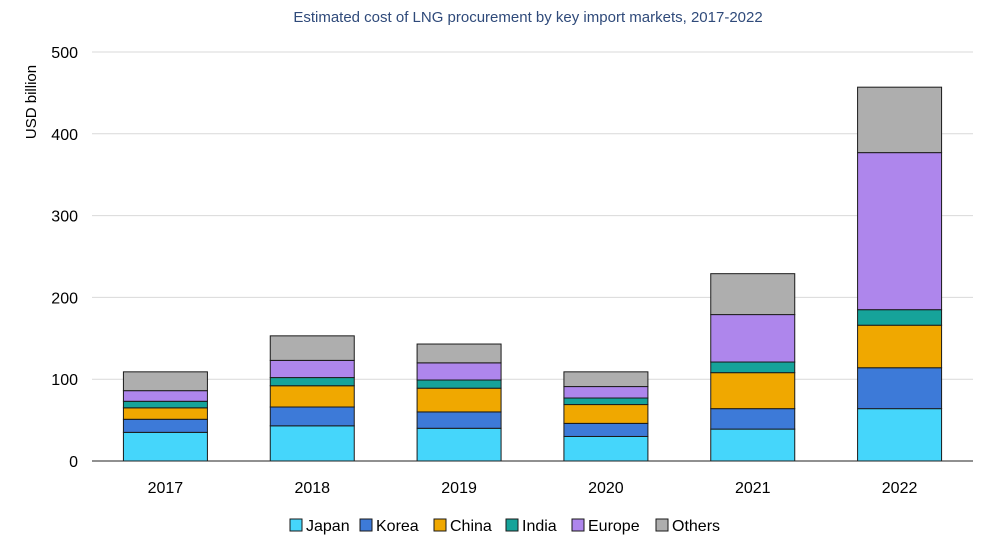 The width and height of the screenshot is (1005, 546). I want to click on bar-korea-2021, so click(753, 419).